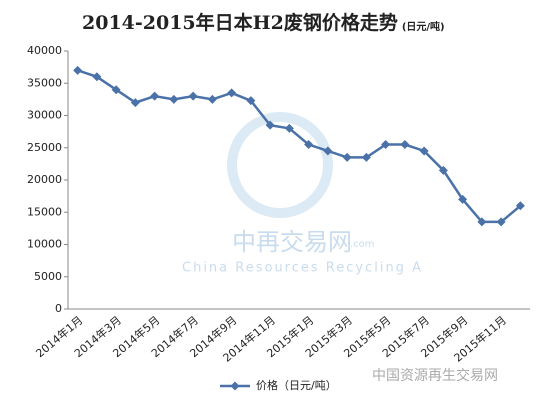 Image resolution: width=550 pixels, height=402 pixels. I want to click on y-tick-label: 40000, so click(44, 50).